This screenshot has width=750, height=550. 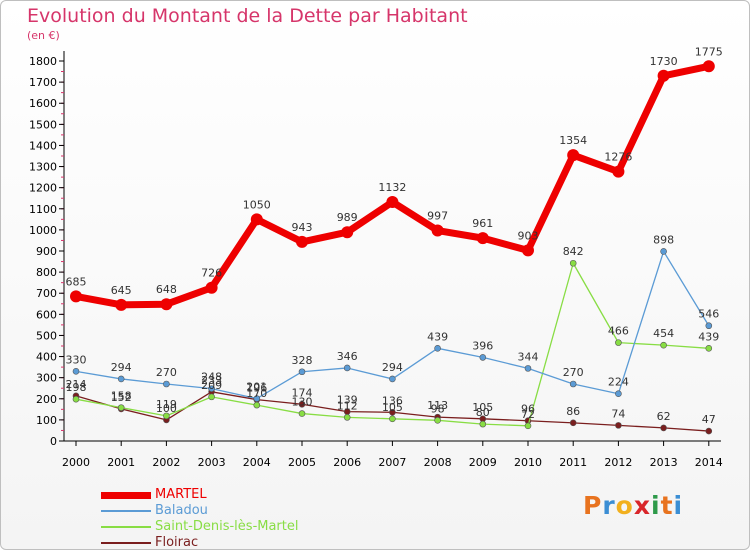 What do you see at coordinates (392, 400) in the screenshot?
I see `data-label: 136` at bounding box center [392, 400].